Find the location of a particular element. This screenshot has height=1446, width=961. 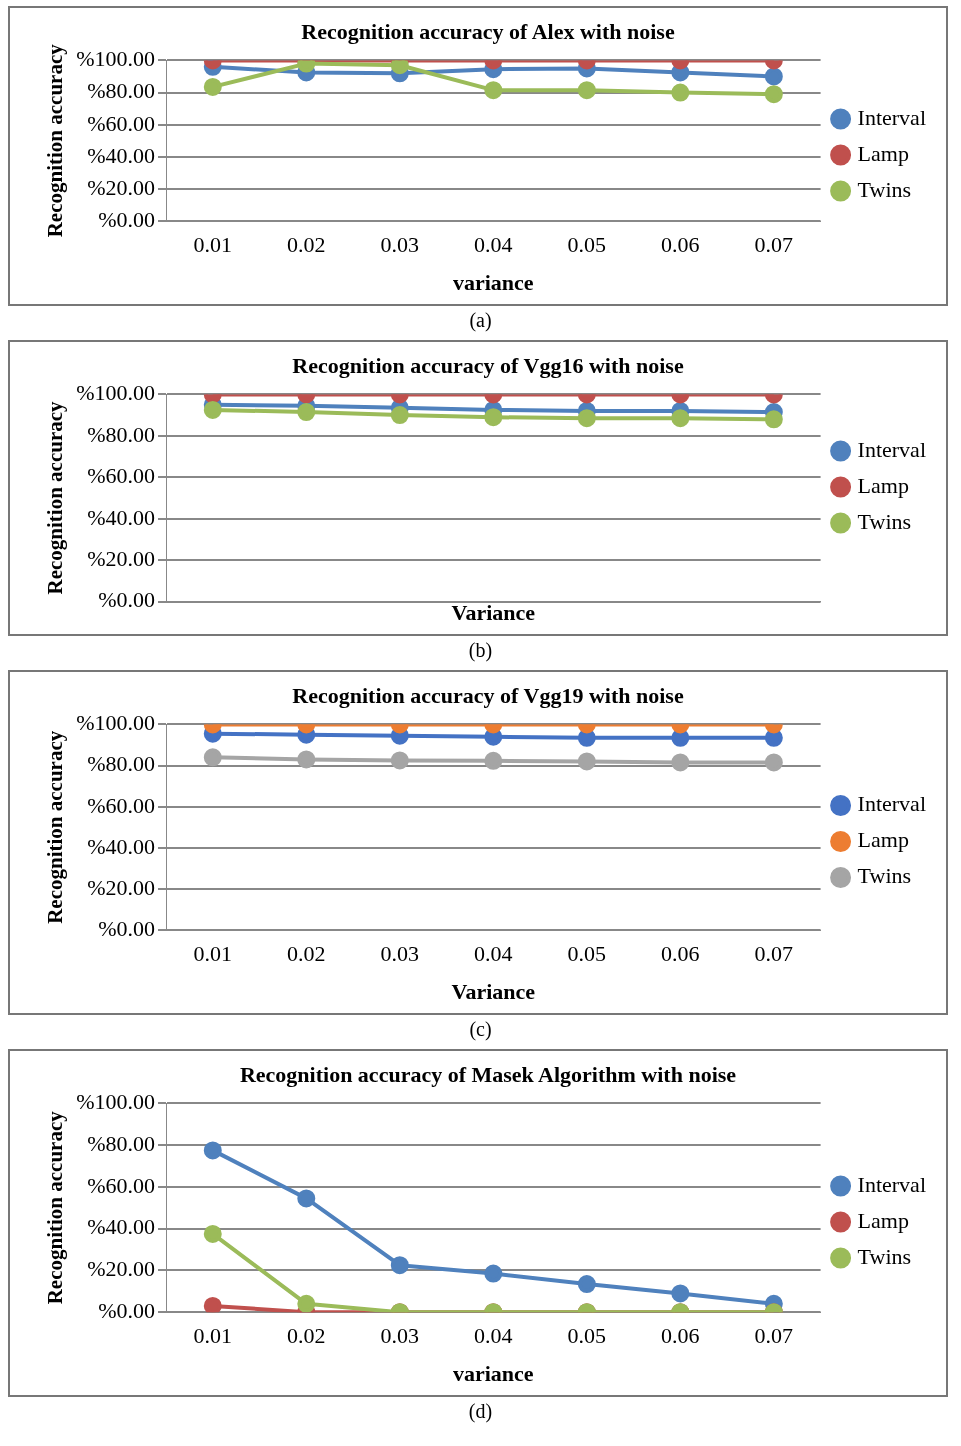

chart-title: Recognition accuracy of Masek Algorithm with noise is located at coordinates (488, 1074).